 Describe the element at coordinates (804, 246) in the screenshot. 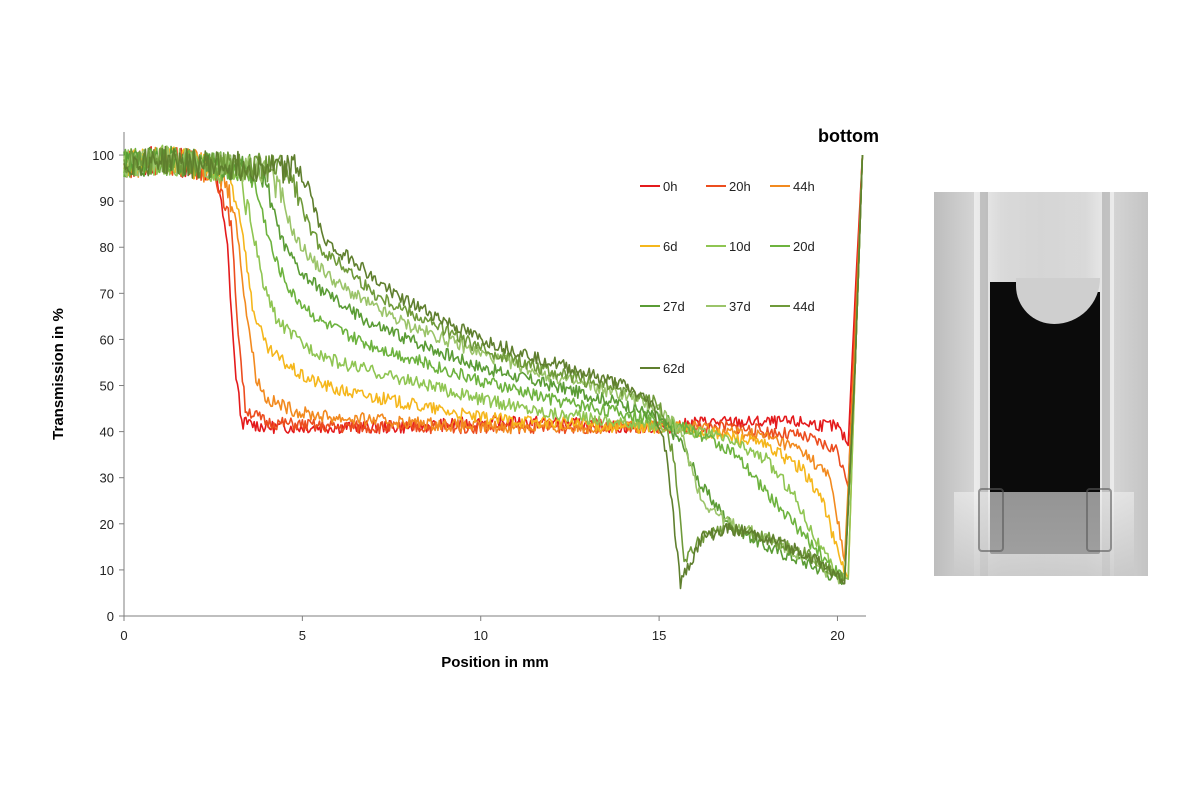

I see `legend-label-20d: 20d` at that location.